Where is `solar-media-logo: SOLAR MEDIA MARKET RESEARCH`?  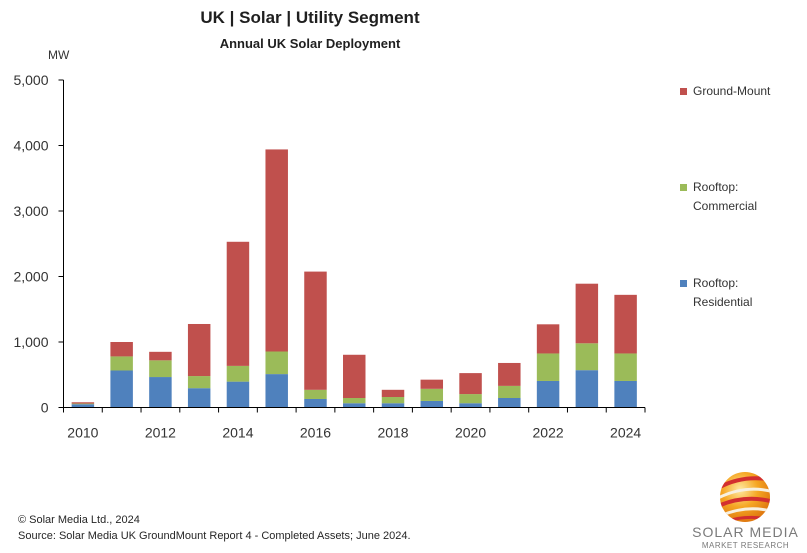 solar-media-logo: SOLAR MEDIA MARKET RESEARCH is located at coordinates (745, 508).